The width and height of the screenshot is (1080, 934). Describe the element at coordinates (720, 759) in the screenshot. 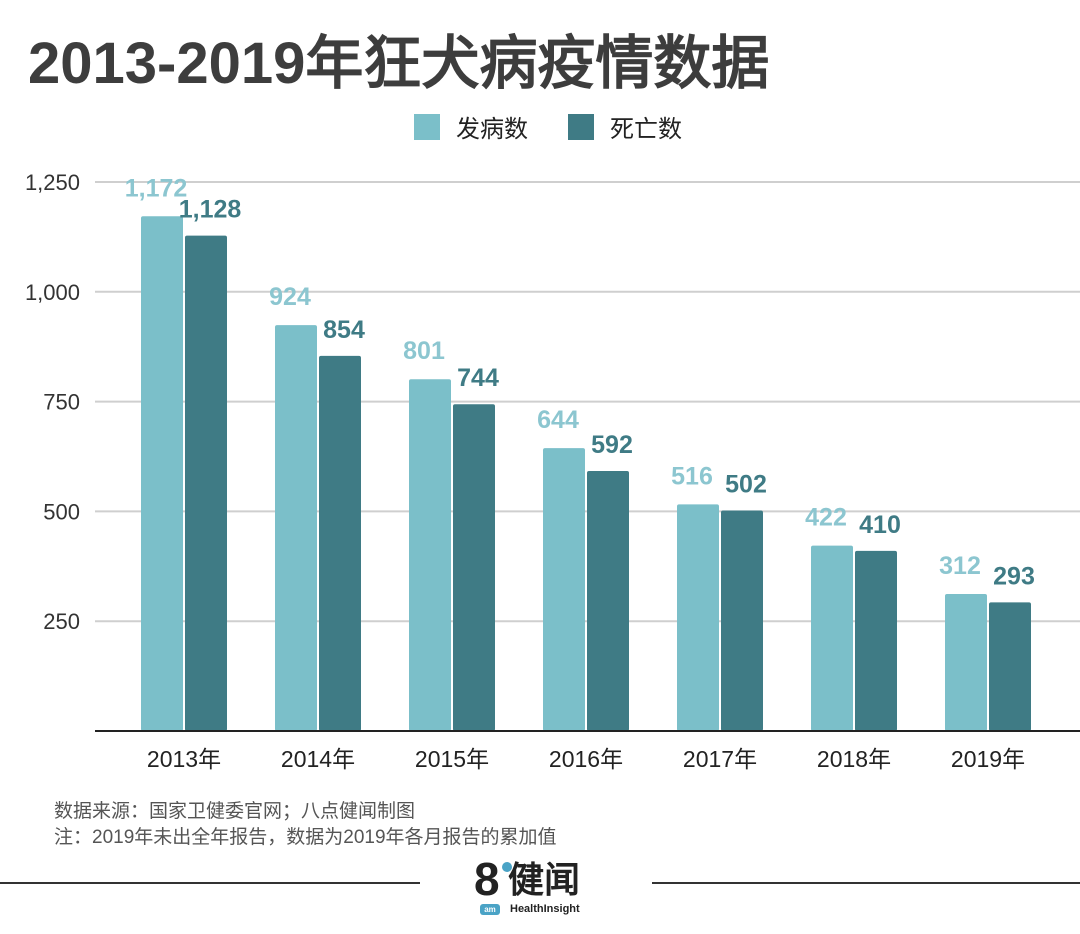

I see `x-tick-label: 2017年` at that location.